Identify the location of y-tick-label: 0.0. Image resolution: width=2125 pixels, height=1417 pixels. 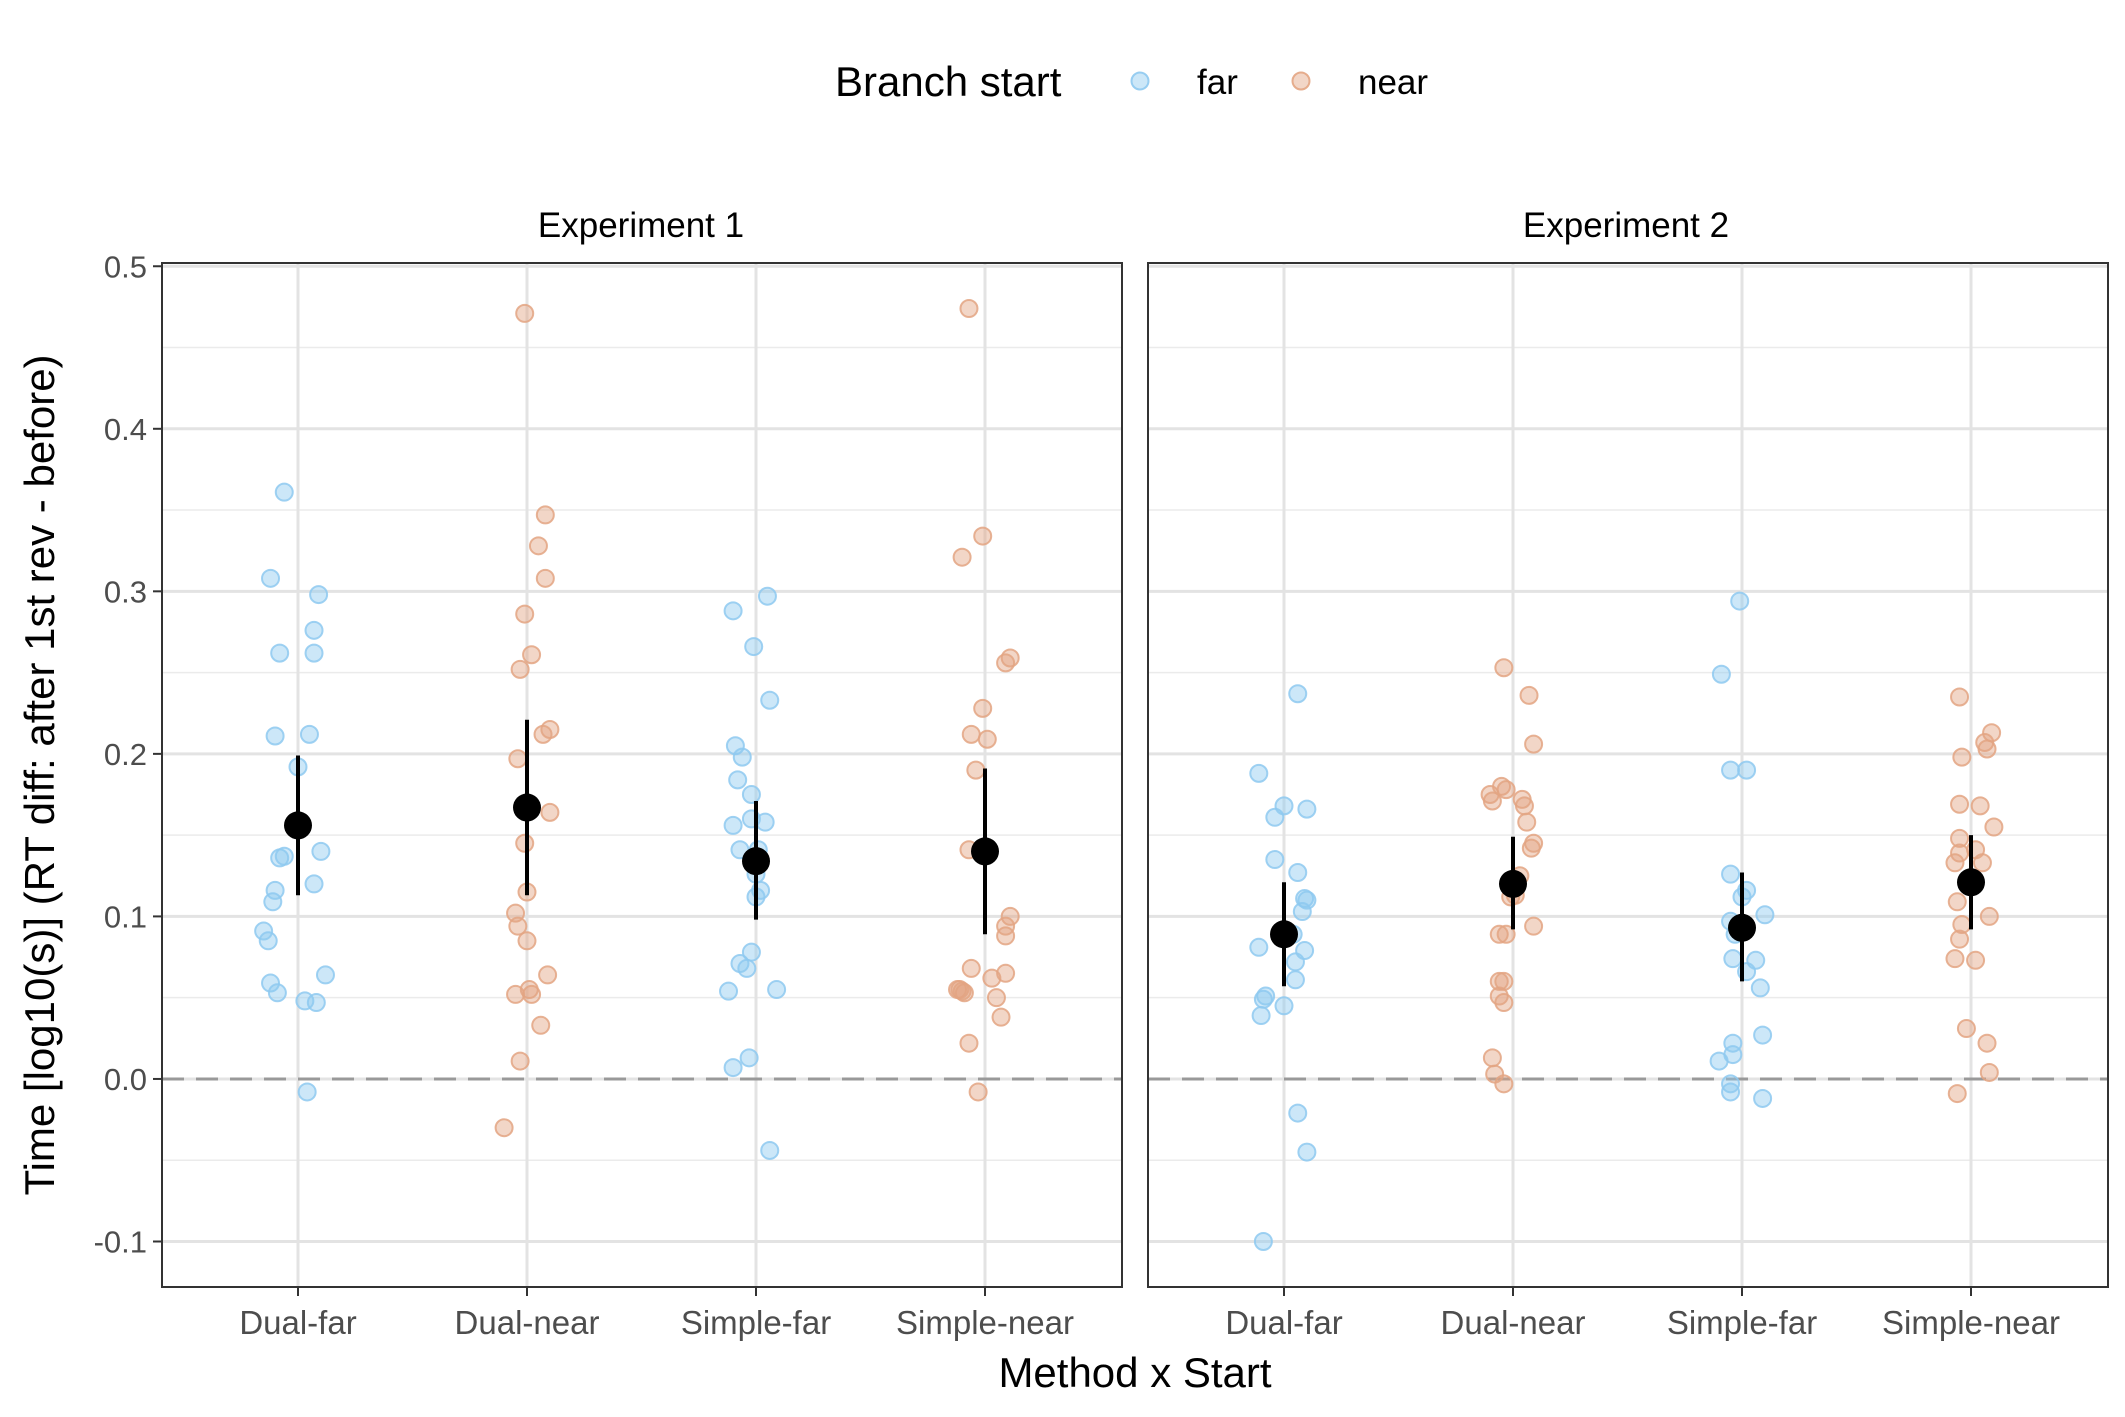
(125, 1079).